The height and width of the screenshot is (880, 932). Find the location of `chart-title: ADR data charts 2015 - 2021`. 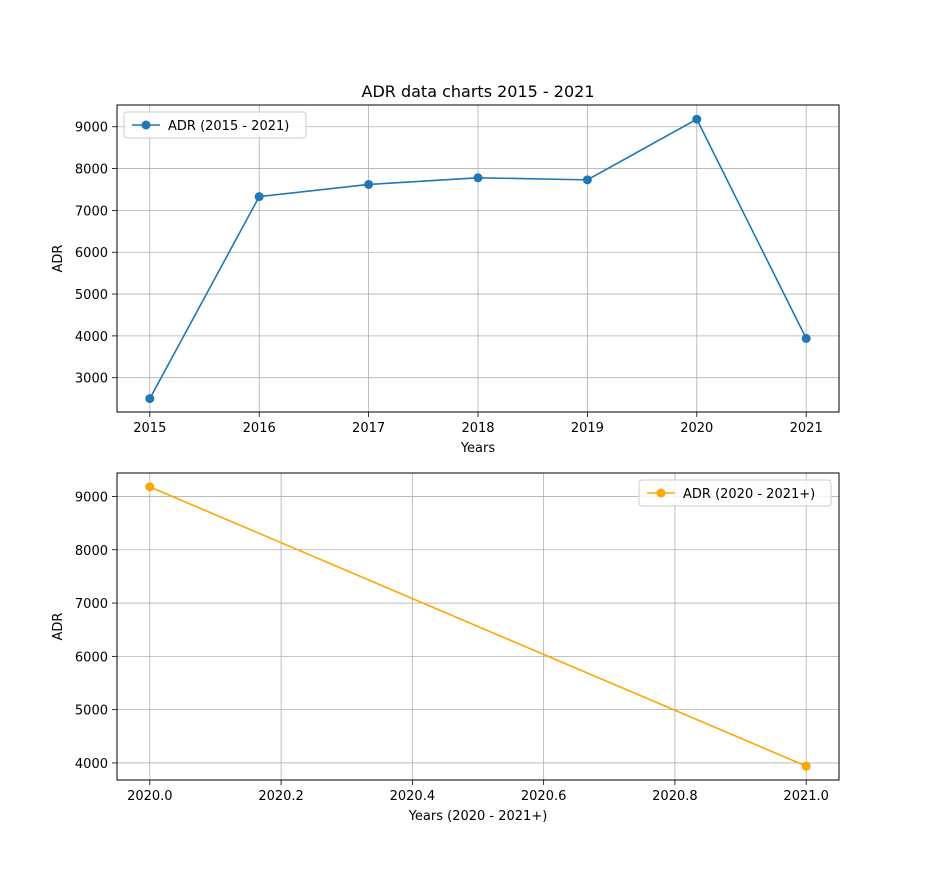

chart-title: ADR data charts 2015 - 2021 is located at coordinates (478, 91).